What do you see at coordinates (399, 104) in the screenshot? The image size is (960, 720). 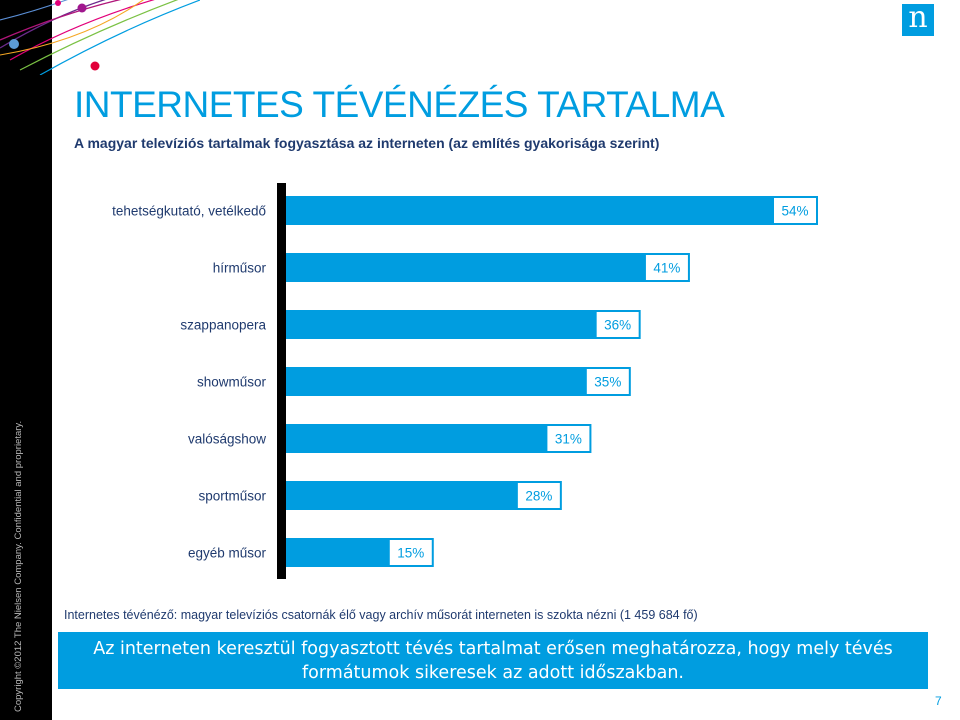 I see `page-title: INTERNETES TÉVÉNÉZÉS TARTALMA` at bounding box center [399, 104].